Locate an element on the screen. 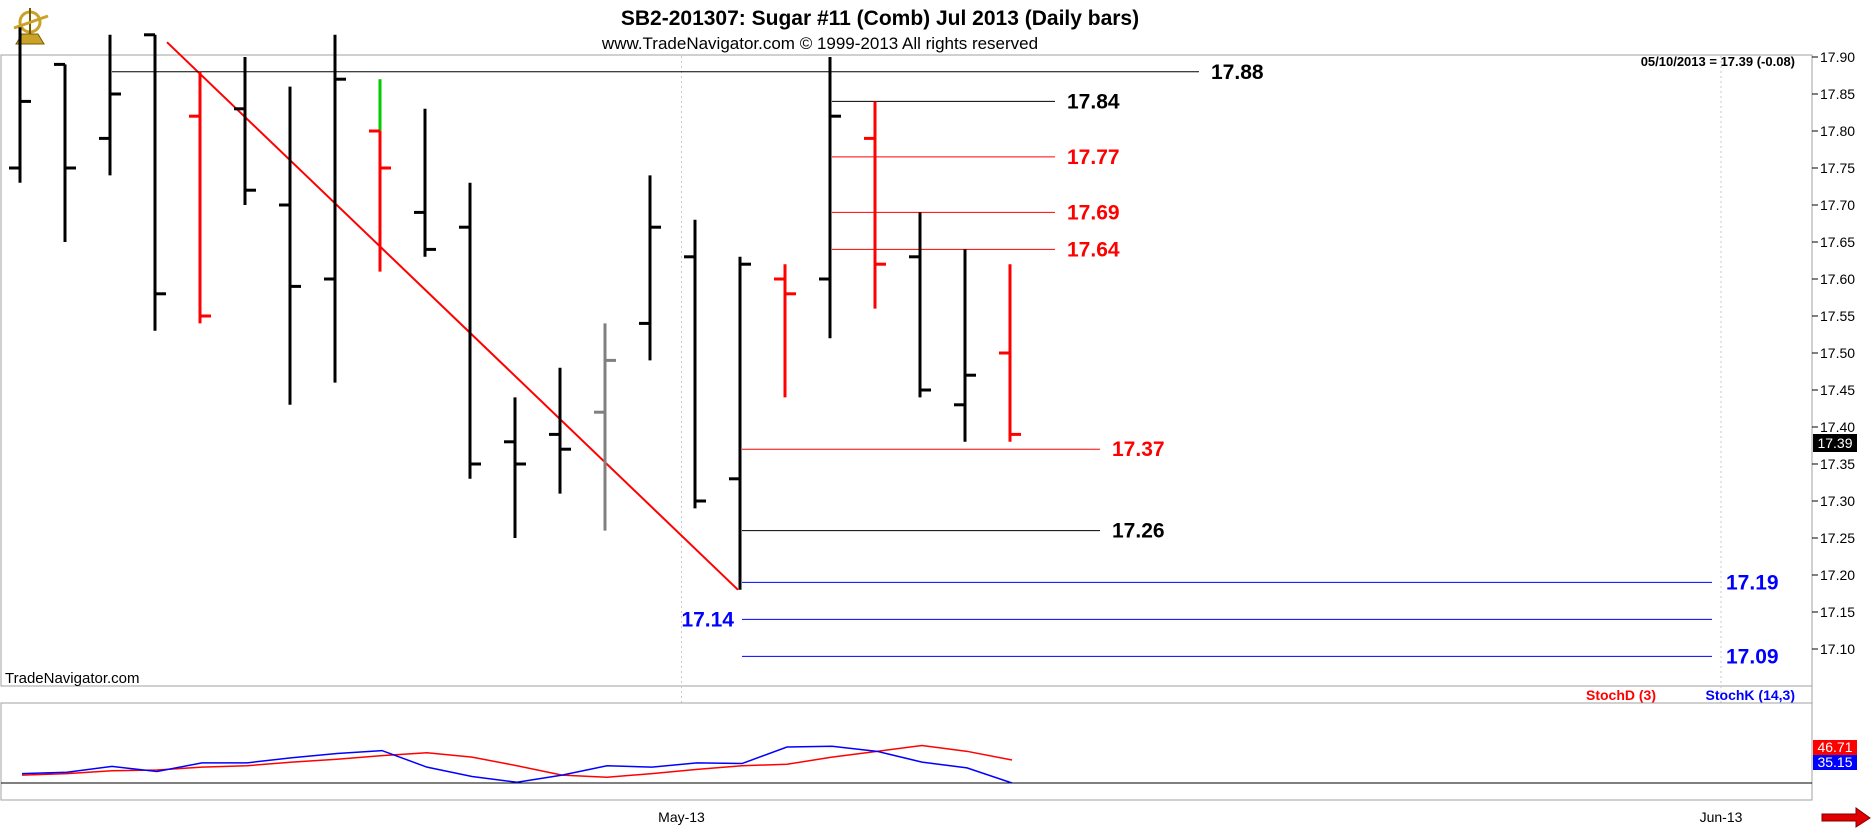  y-tick-label: 17.55 is located at coordinates (1837, 316).